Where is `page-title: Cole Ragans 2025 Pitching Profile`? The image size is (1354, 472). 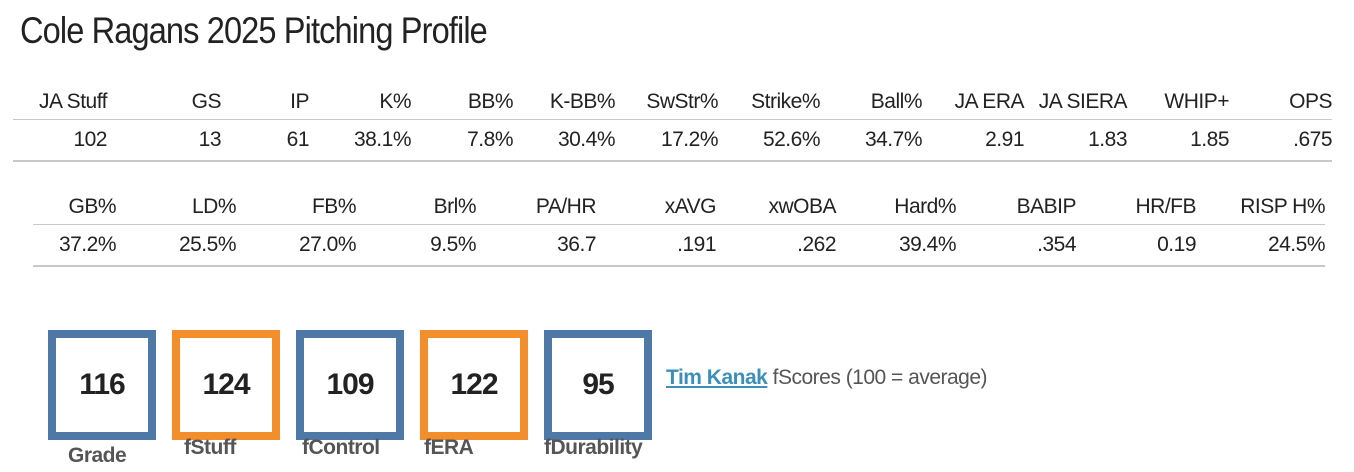
page-title: Cole Ragans 2025 Pitching Profile is located at coordinates (254, 30).